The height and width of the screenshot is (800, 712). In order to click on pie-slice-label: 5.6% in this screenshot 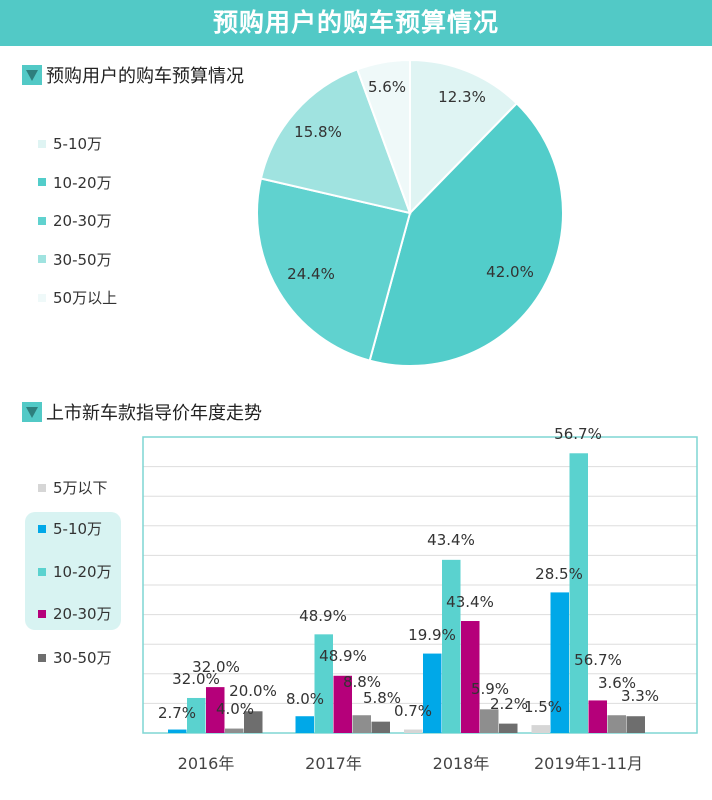, I will do `click(387, 87)`.